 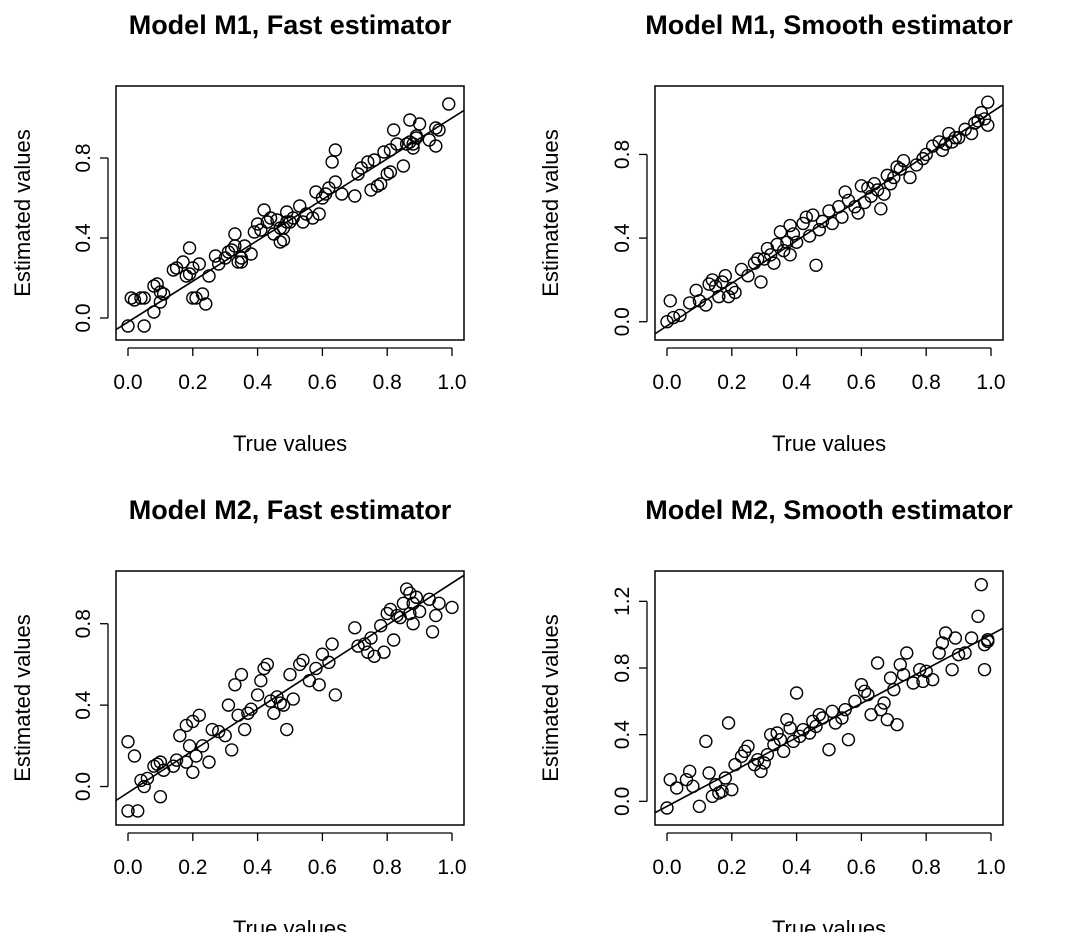 I want to click on points, so click(x=288, y=215).